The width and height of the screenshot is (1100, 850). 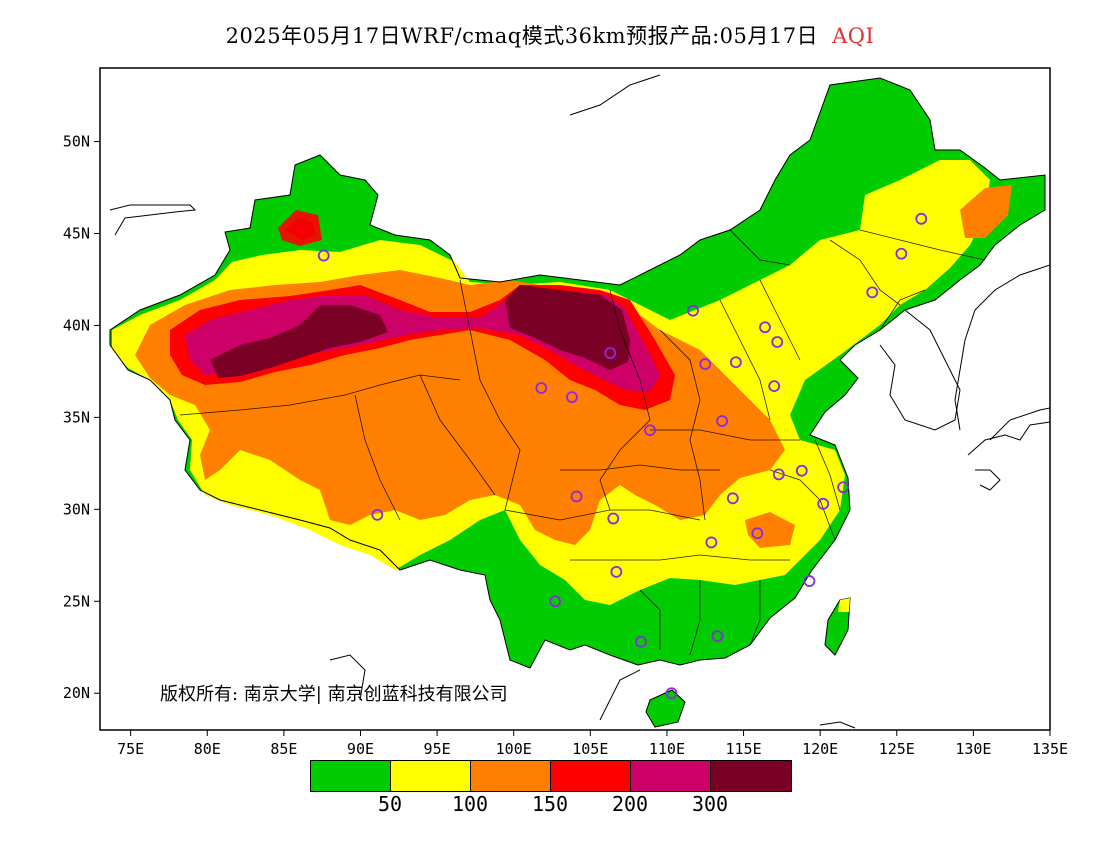 I want to click on x-tick-label: 110E, so click(x=667, y=749).